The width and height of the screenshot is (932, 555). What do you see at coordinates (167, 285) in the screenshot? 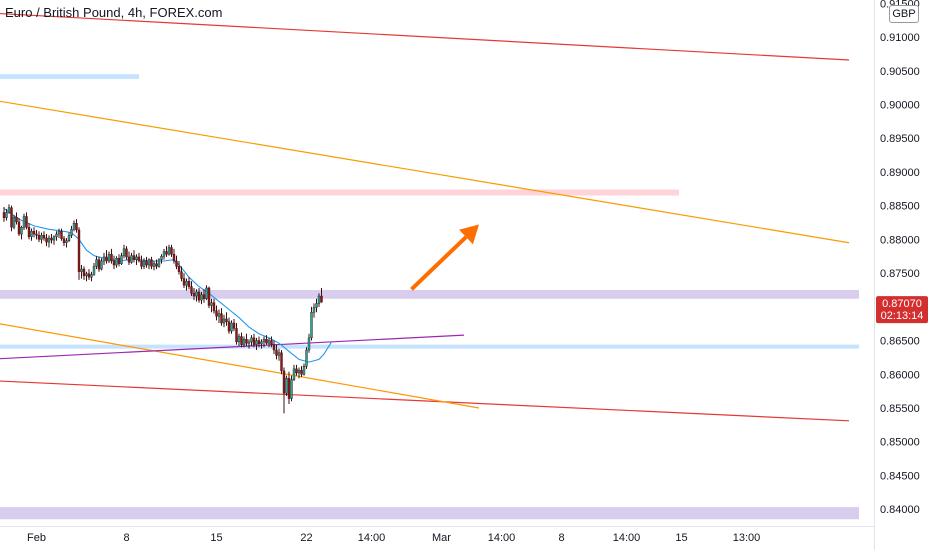
I see `moving-average-line` at bounding box center [167, 285].